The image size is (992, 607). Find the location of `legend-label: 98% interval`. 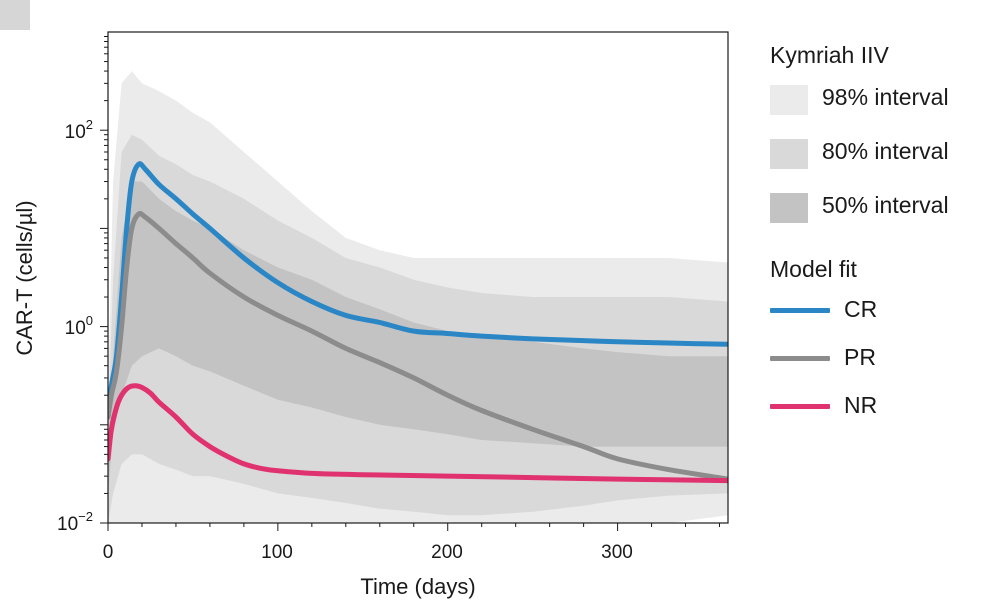

legend-label: 98% interval is located at coordinates (885, 97).